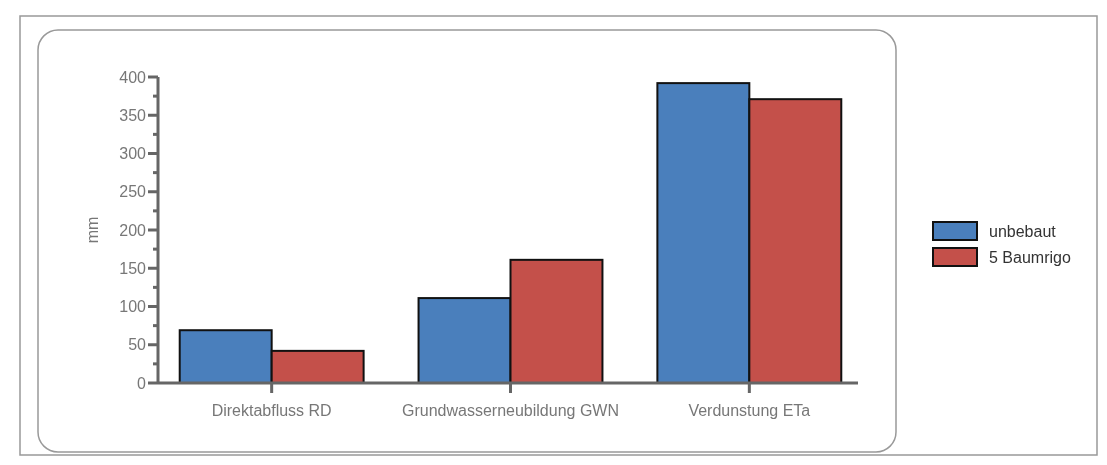  I want to click on y-tick-label: 250, so click(133, 192).